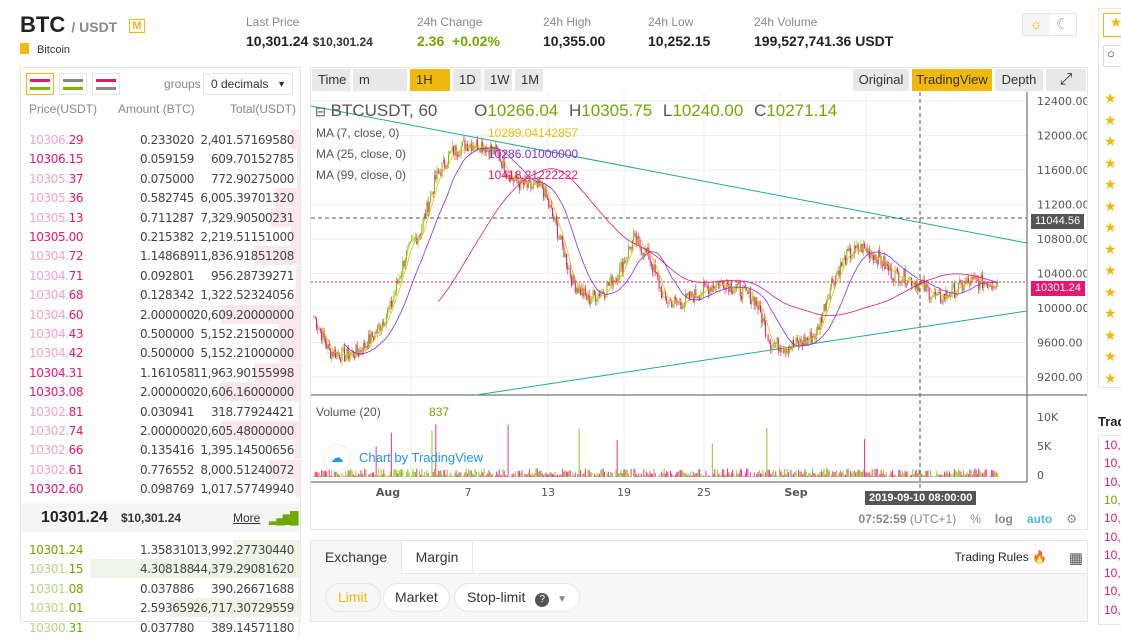 This screenshot has width=1121, height=637. Describe the element at coordinates (1000, 557) in the screenshot. I see `trading-rules-link: Trading Rules 🔥` at that location.